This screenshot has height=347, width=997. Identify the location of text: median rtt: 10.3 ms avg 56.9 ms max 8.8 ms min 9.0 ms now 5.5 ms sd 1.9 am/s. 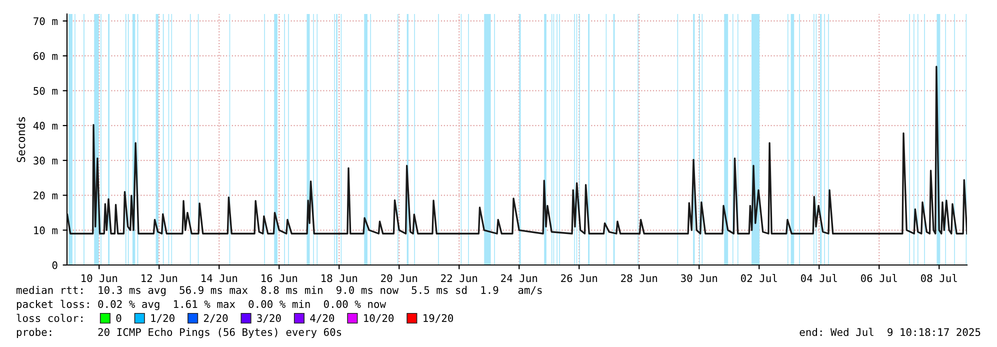
(279, 291).